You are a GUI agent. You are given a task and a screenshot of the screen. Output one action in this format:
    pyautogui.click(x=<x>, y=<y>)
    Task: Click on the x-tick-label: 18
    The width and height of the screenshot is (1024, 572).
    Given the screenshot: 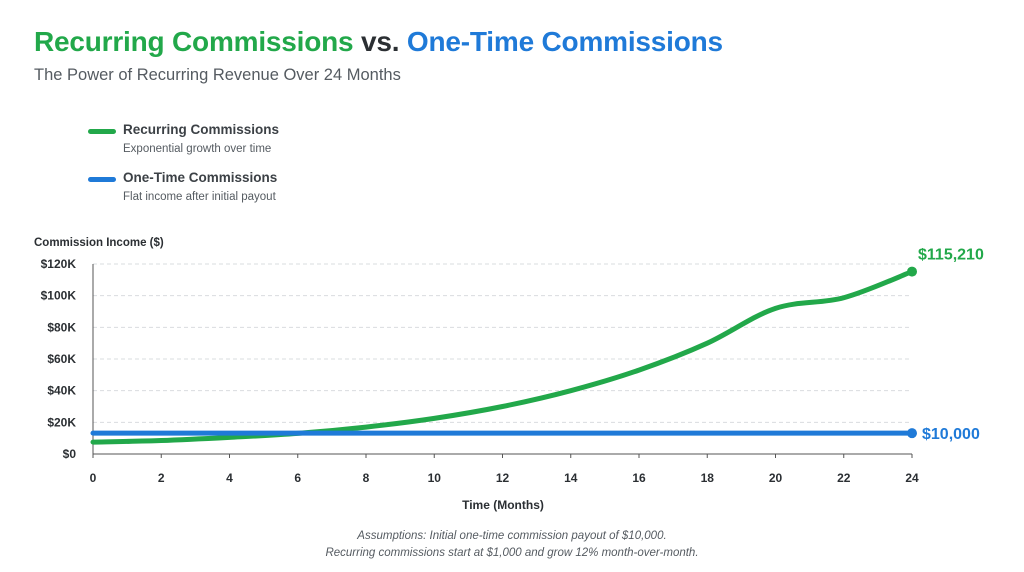 What is the action you would take?
    pyautogui.click(x=708, y=478)
    